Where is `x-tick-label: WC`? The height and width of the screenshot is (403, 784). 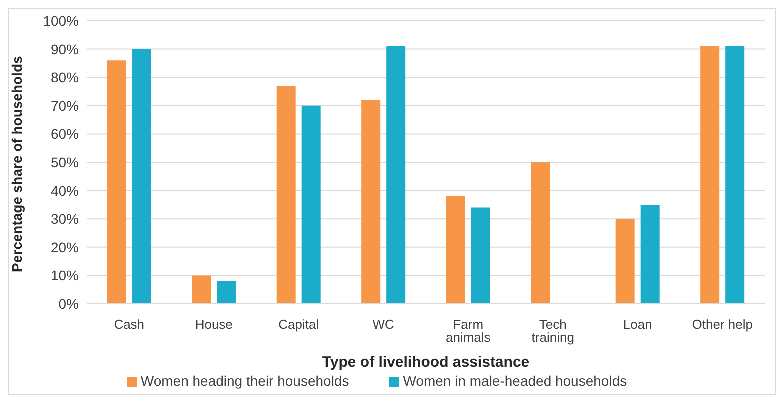 x-tick-label: WC is located at coordinates (383, 324).